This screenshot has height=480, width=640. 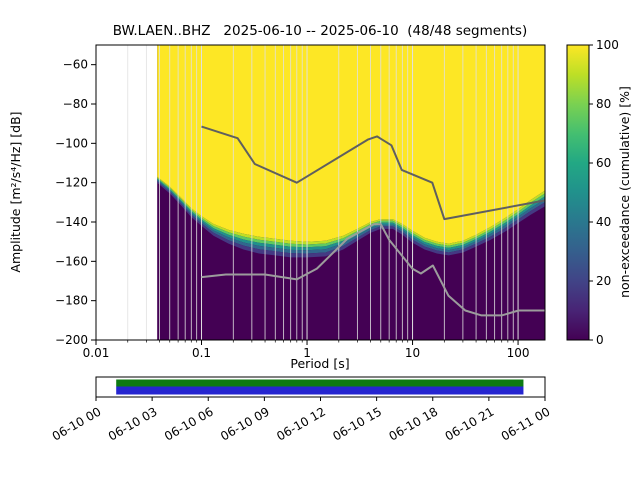 I want to click on colorbar: 0 20 40 60 80 100, so click(x=592, y=192).